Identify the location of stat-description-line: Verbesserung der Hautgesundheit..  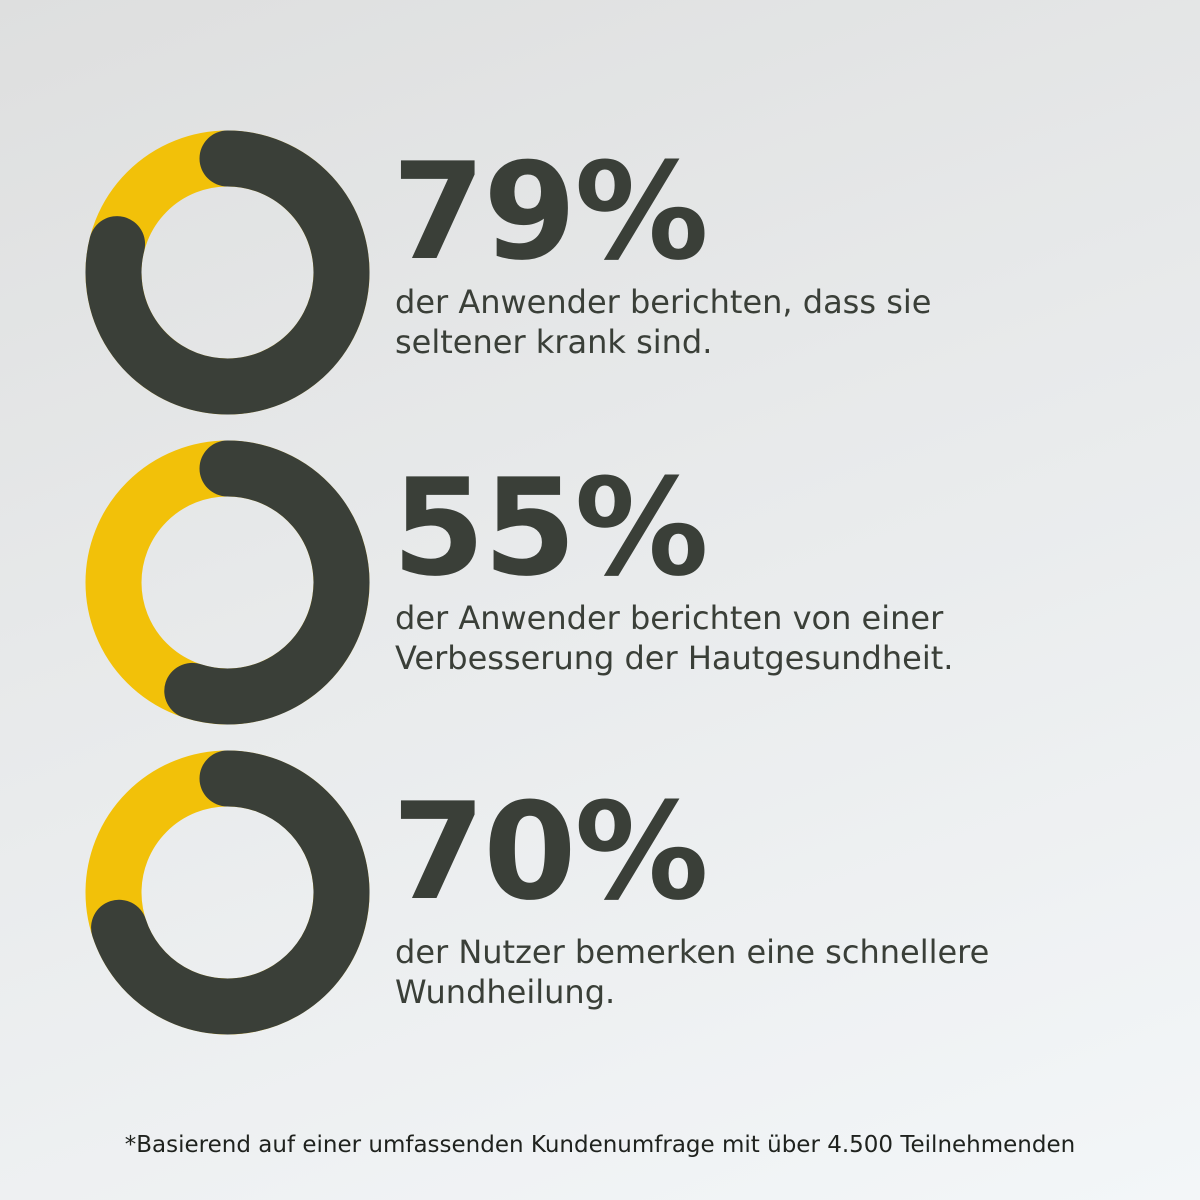
(674, 658).